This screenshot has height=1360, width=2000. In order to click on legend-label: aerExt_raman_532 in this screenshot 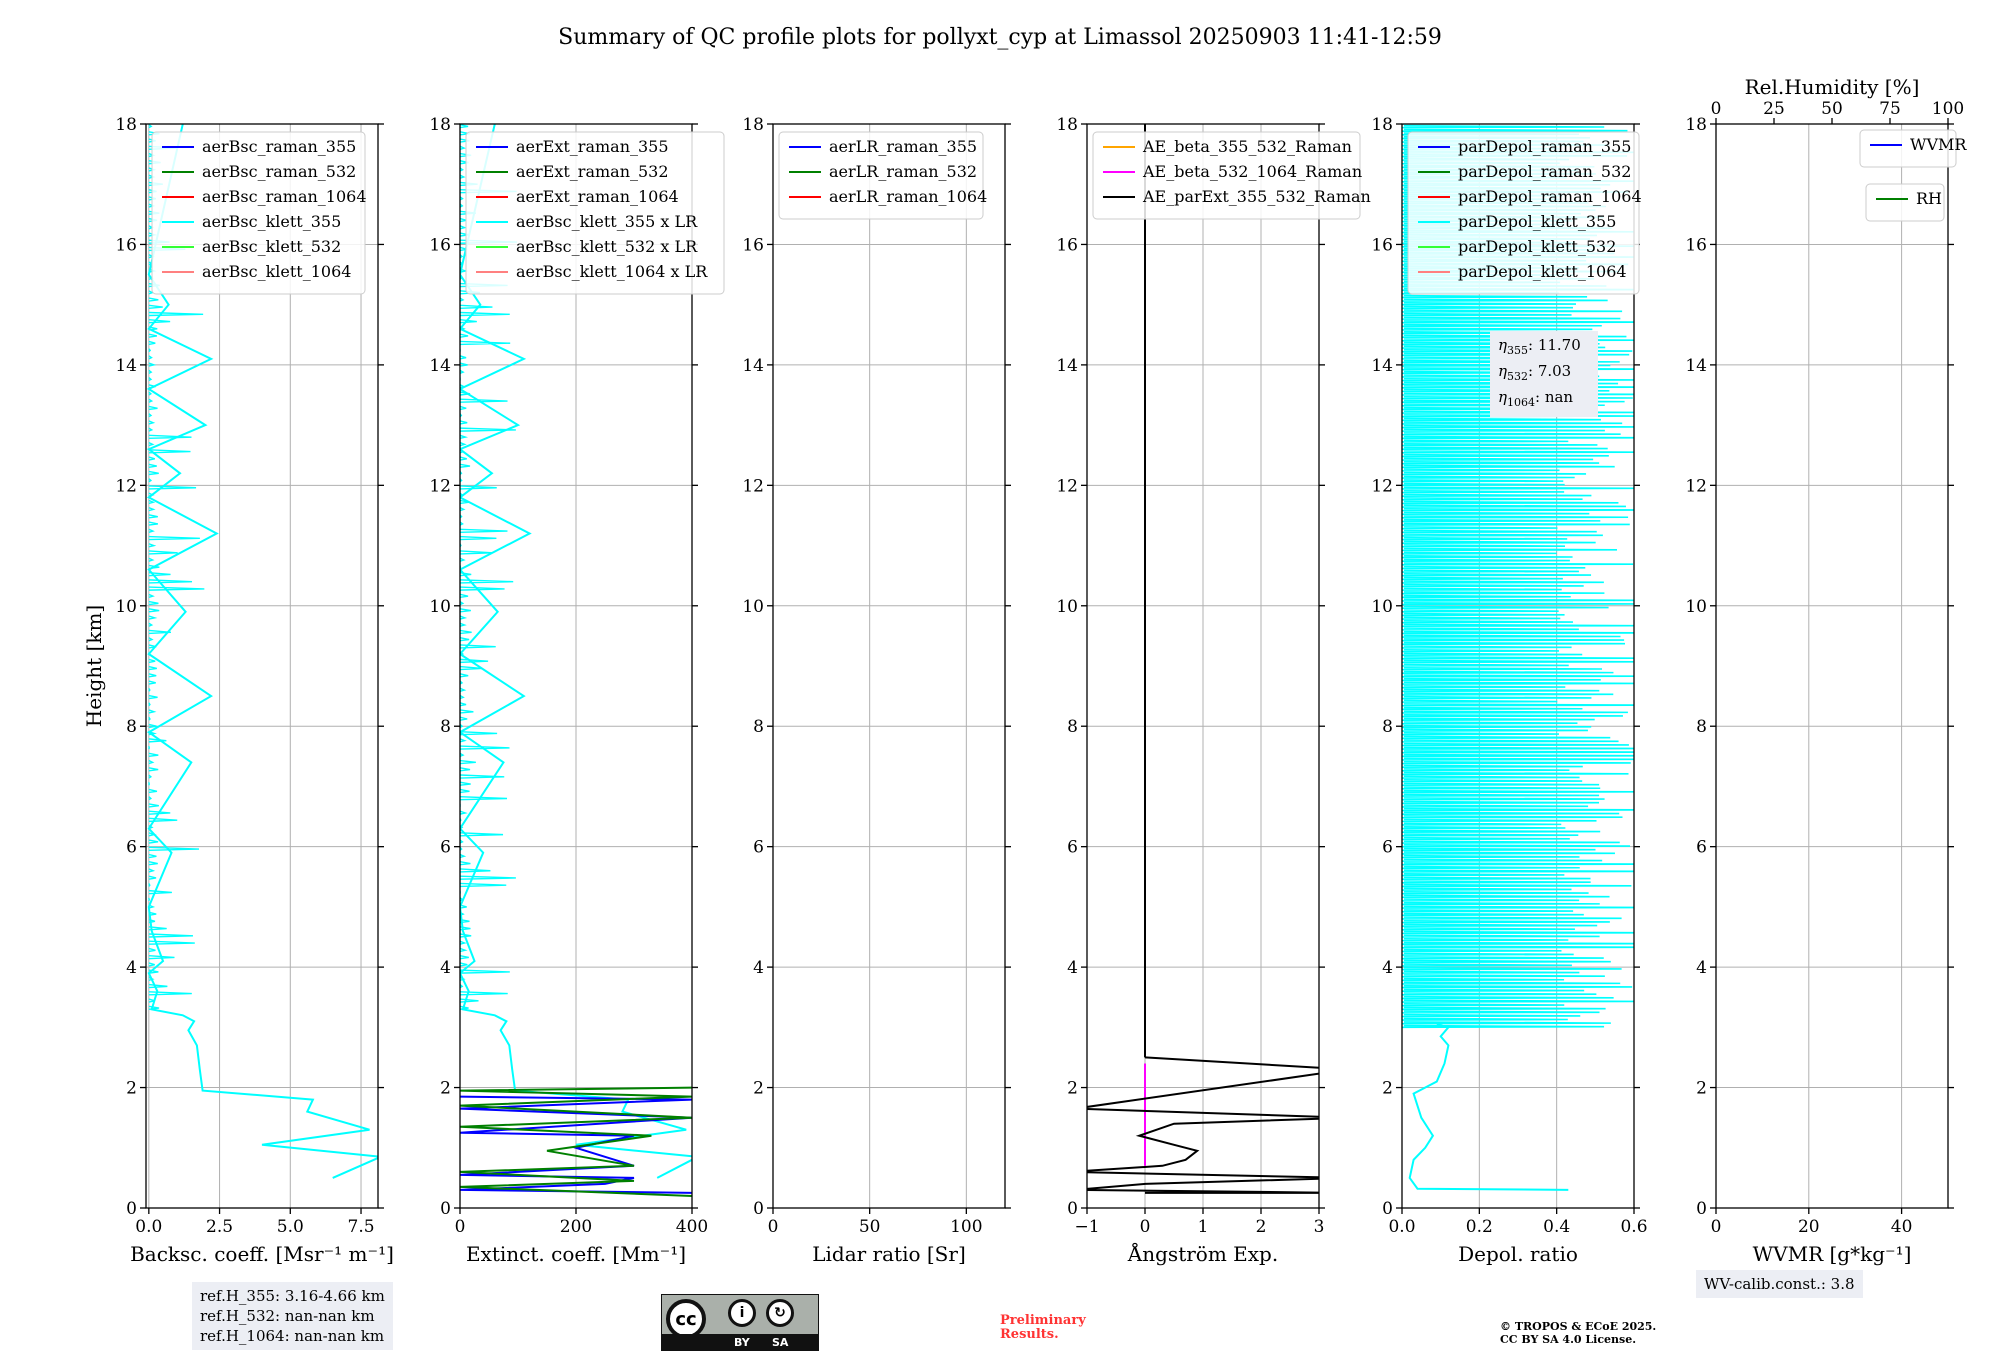, I will do `click(592, 171)`.